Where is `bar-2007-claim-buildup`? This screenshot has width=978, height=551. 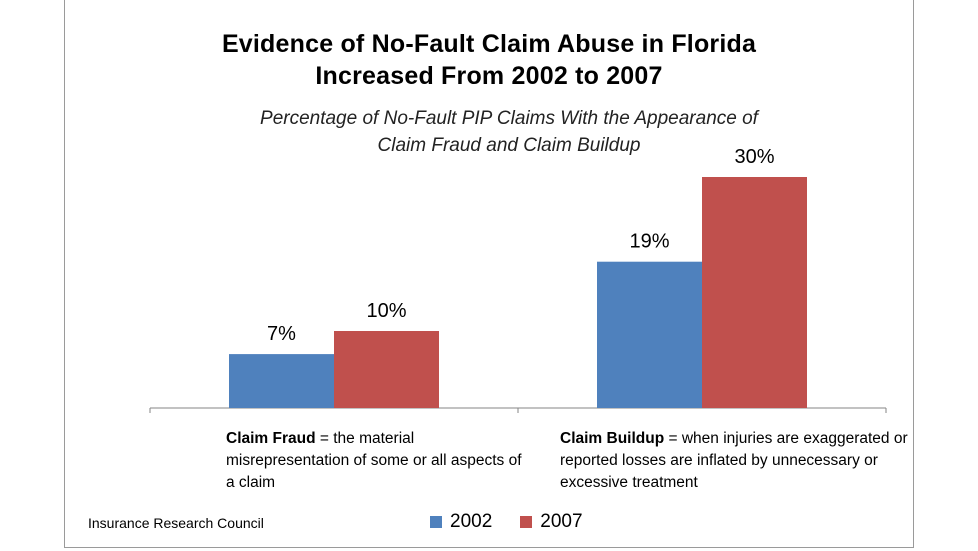
bar-2007-claim-buildup is located at coordinates (754, 292).